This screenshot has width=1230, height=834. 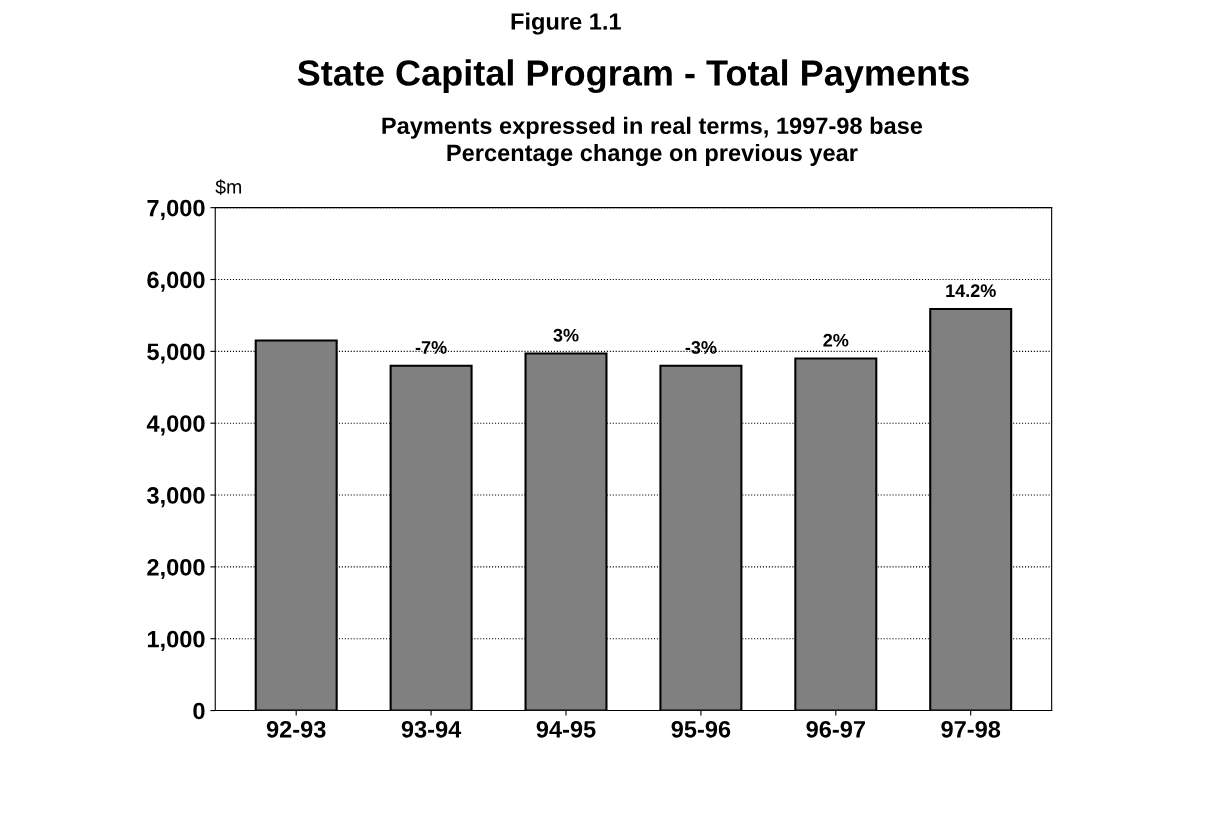 What do you see at coordinates (971, 291) in the screenshot?
I see `annotation: 14.2%` at bounding box center [971, 291].